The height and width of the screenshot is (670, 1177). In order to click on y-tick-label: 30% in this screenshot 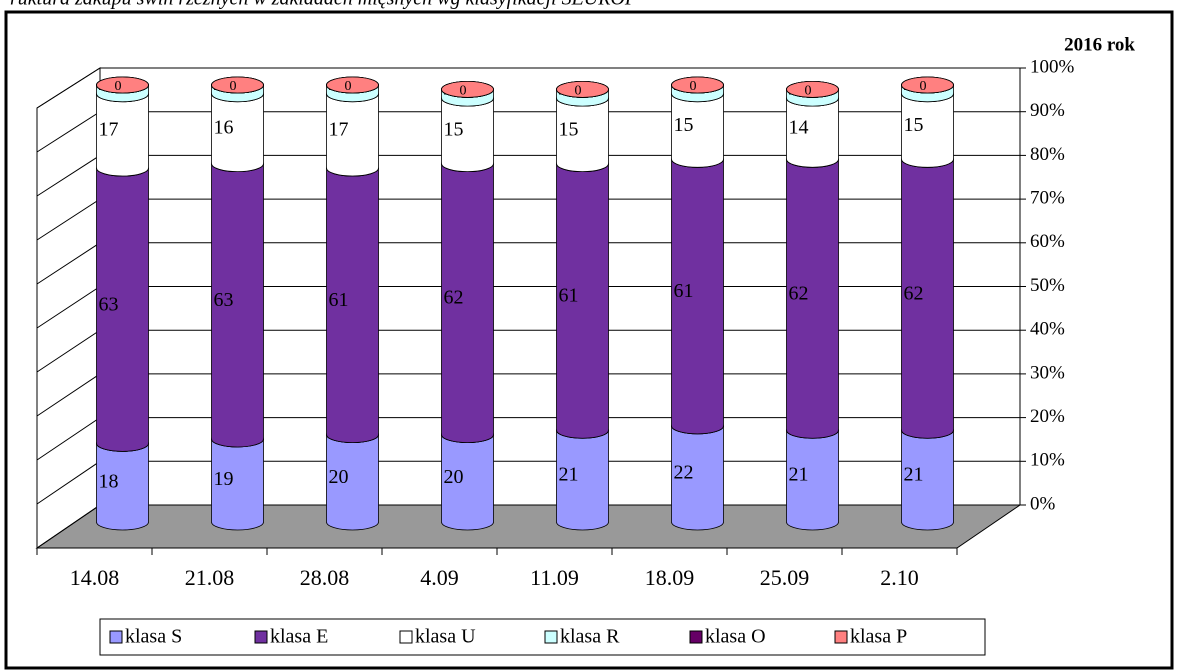, I will do `click(1047, 372)`.